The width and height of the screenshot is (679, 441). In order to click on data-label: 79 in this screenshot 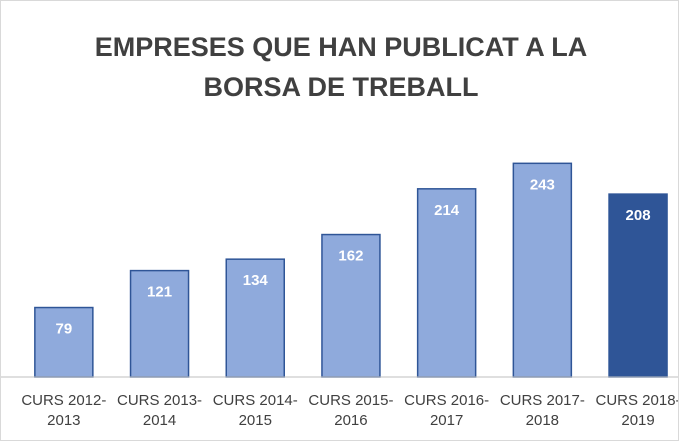, I will do `click(64, 329)`.